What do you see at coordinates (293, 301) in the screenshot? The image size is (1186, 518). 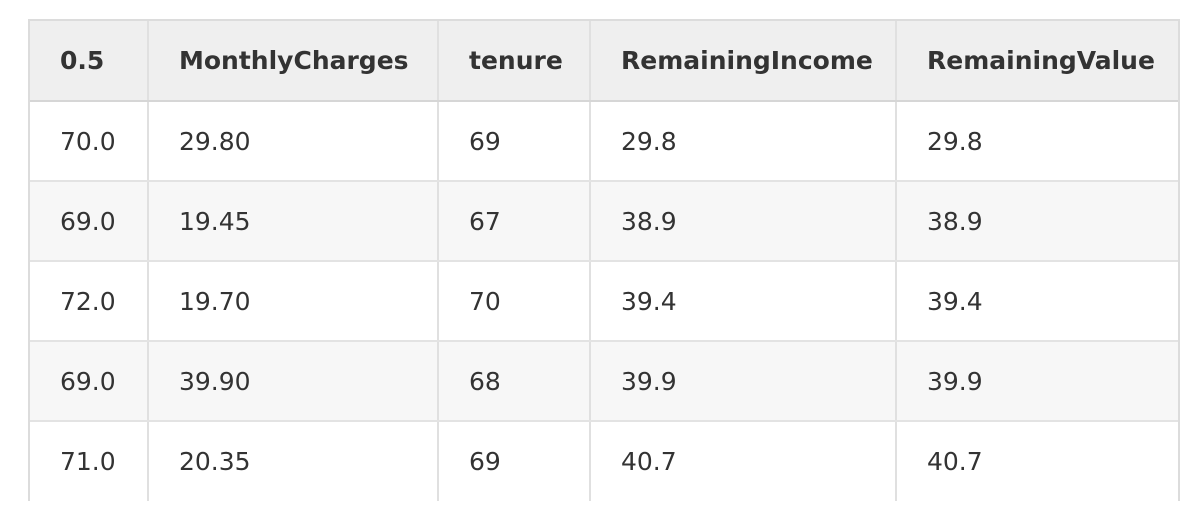 I see `table-cell-monthlycharges: 19.70` at bounding box center [293, 301].